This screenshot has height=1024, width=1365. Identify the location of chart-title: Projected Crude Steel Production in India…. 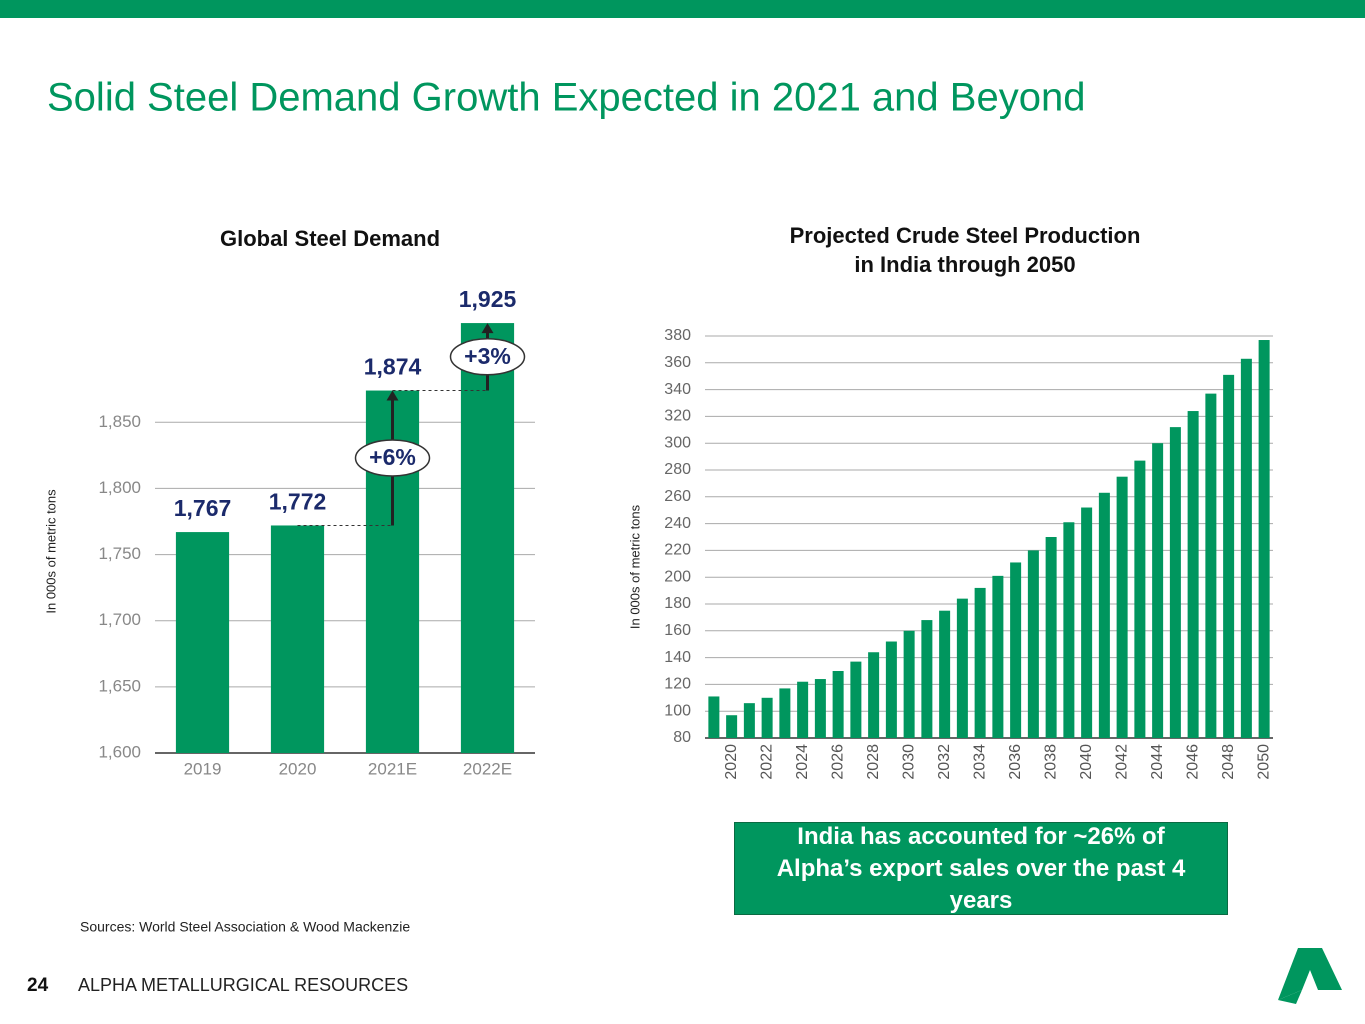
(965, 250).